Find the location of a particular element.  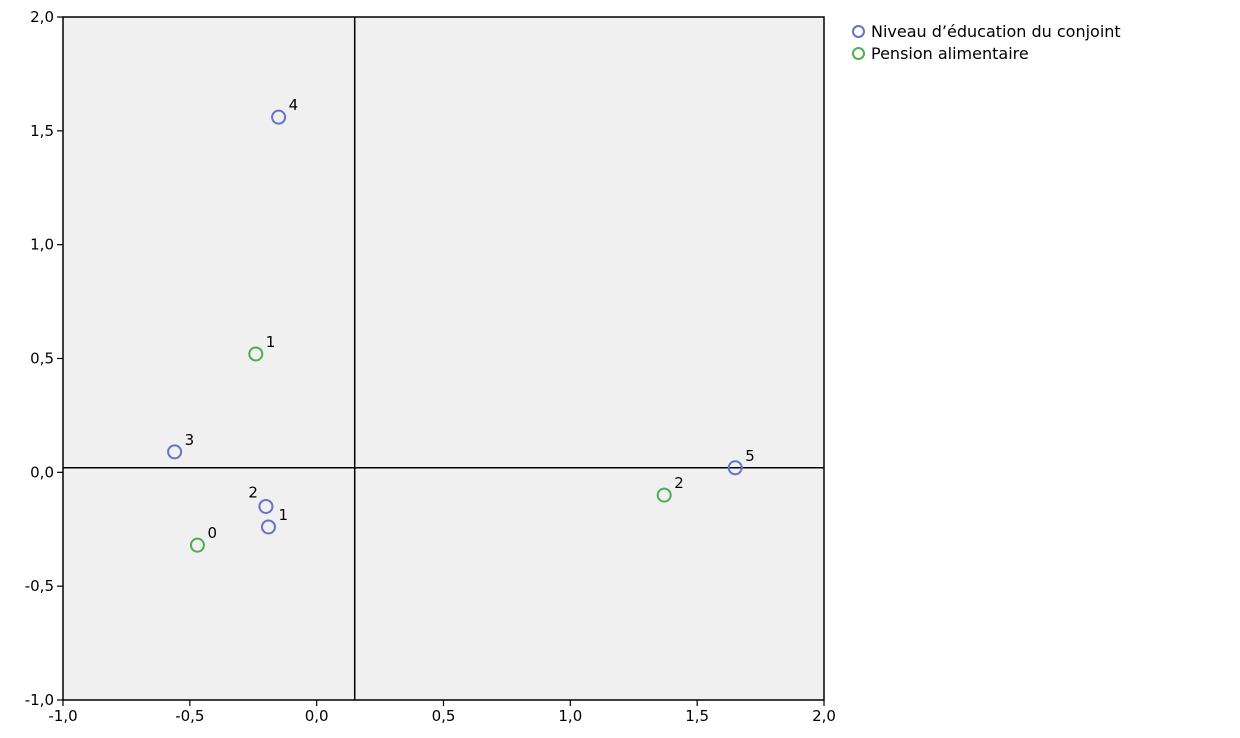

y-tick-label: 1,5 is located at coordinates (42, 131).